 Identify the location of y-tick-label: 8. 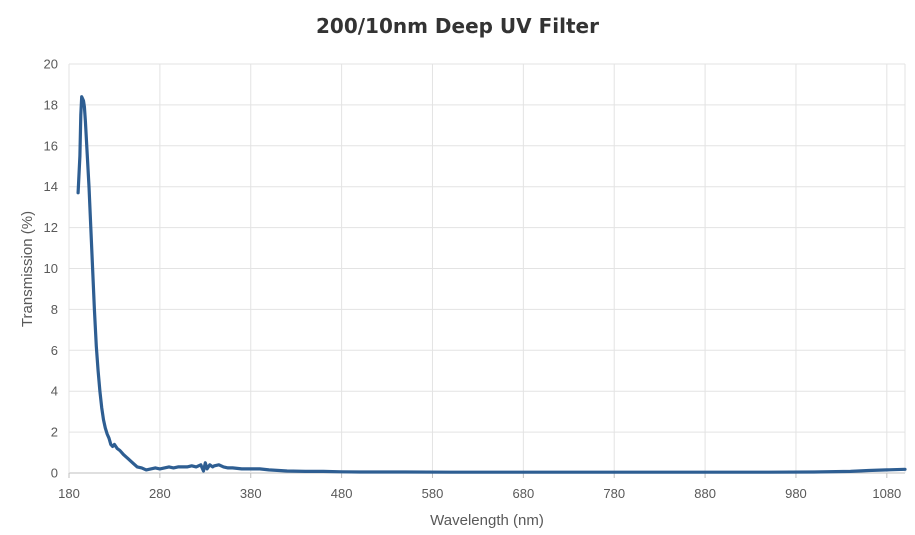
(54, 309).